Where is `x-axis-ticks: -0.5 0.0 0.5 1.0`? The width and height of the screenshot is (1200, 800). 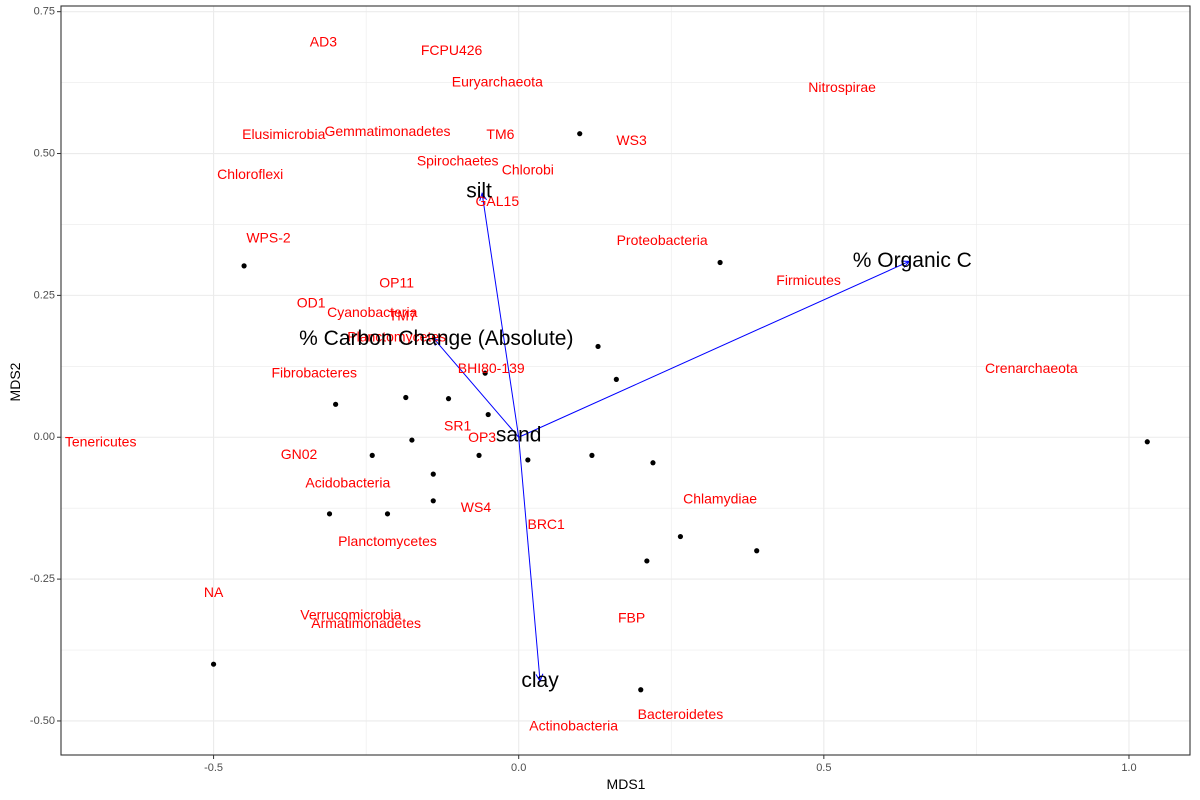 x-axis-ticks: -0.5 0.0 0.5 1.0 is located at coordinates (670, 764).